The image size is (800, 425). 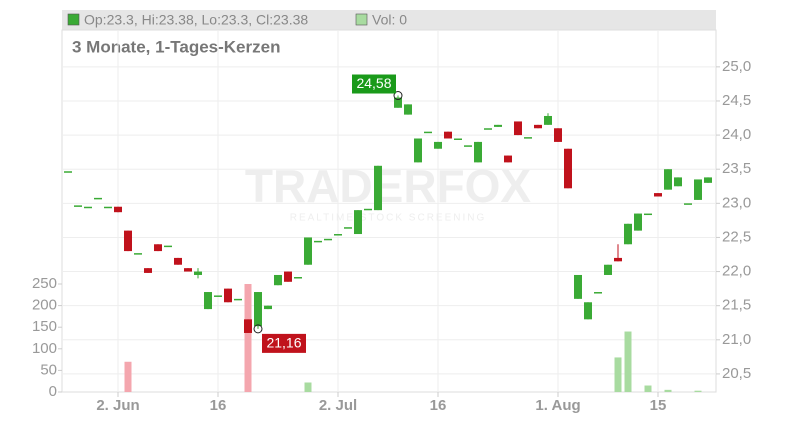 What do you see at coordinates (48, 369) in the screenshot?
I see `y2-tick-label: 50` at bounding box center [48, 369].